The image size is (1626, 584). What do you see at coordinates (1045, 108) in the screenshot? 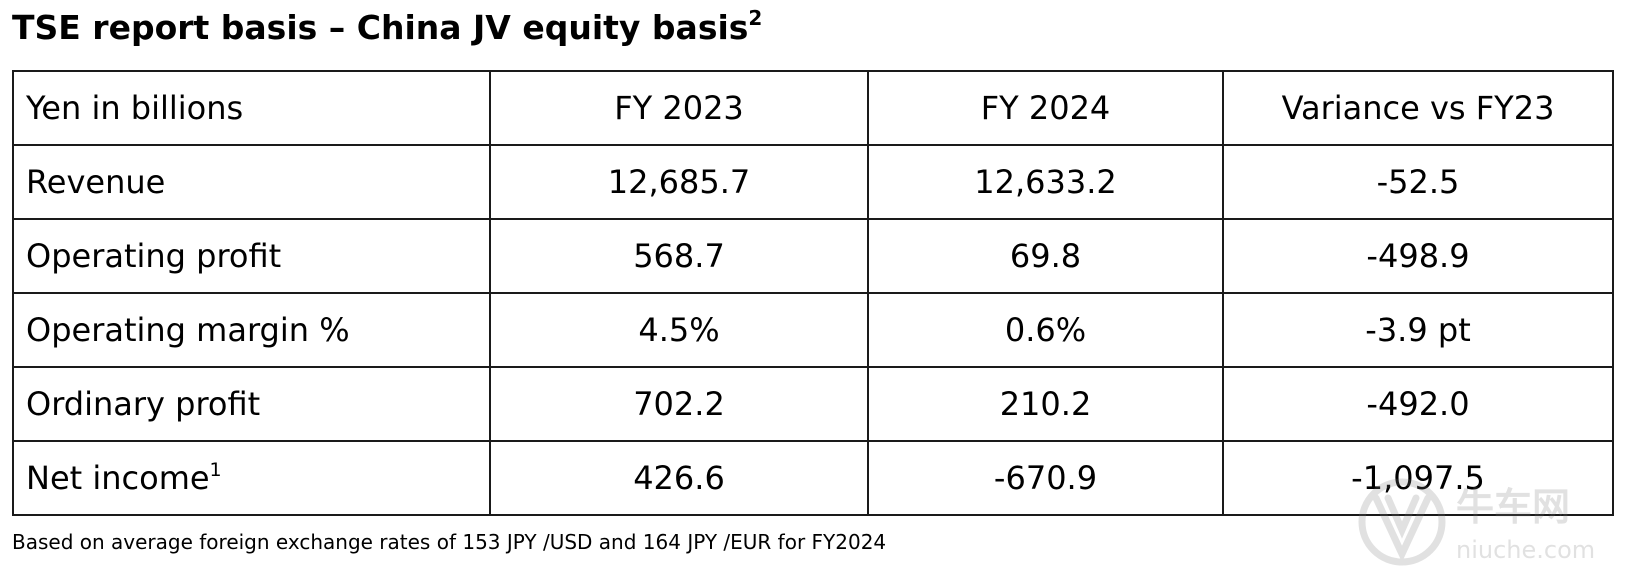
I see `header-cell-fy2024: FY 2024` at bounding box center [1045, 108].